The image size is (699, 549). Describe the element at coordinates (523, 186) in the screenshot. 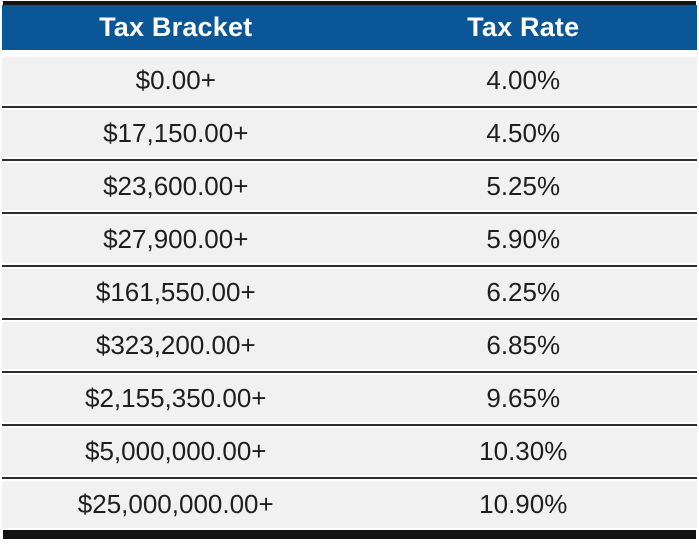

I see `tax-rate-cell: 5.25%` at that location.